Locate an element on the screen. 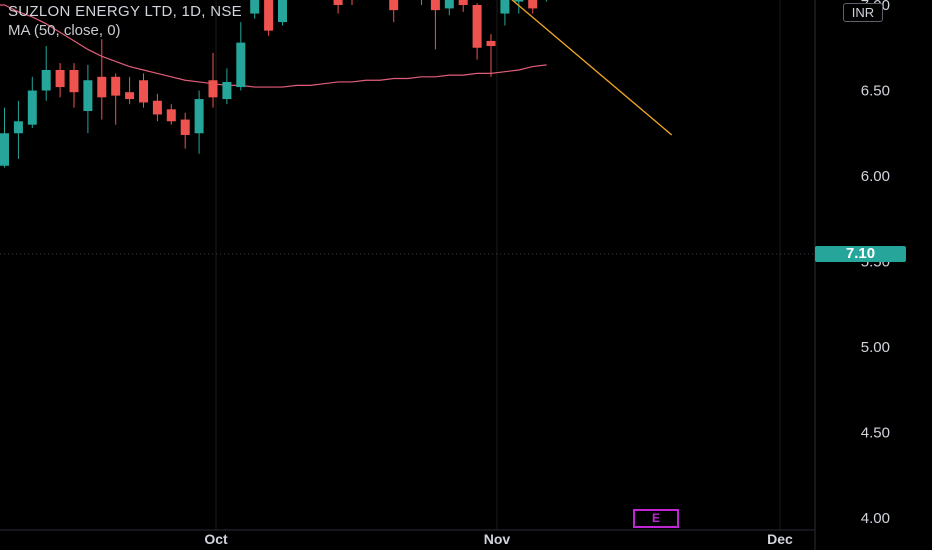  time-tick-label: Nov is located at coordinates (497, 539).